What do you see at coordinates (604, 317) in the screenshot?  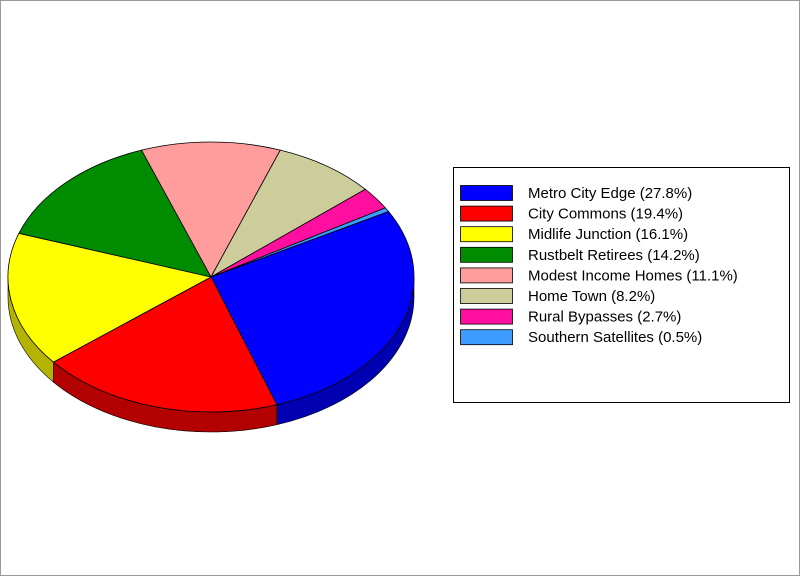 I see `legend-label: Rural Bypasses (2.7%)` at bounding box center [604, 317].